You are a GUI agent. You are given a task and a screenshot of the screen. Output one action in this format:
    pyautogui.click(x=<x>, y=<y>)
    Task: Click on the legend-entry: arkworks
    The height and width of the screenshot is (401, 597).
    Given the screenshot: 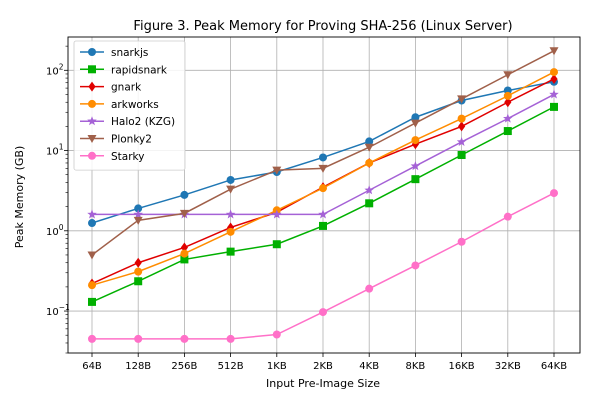 What is the action you would take?
    pyautogui.click(x=119, y=105)
    